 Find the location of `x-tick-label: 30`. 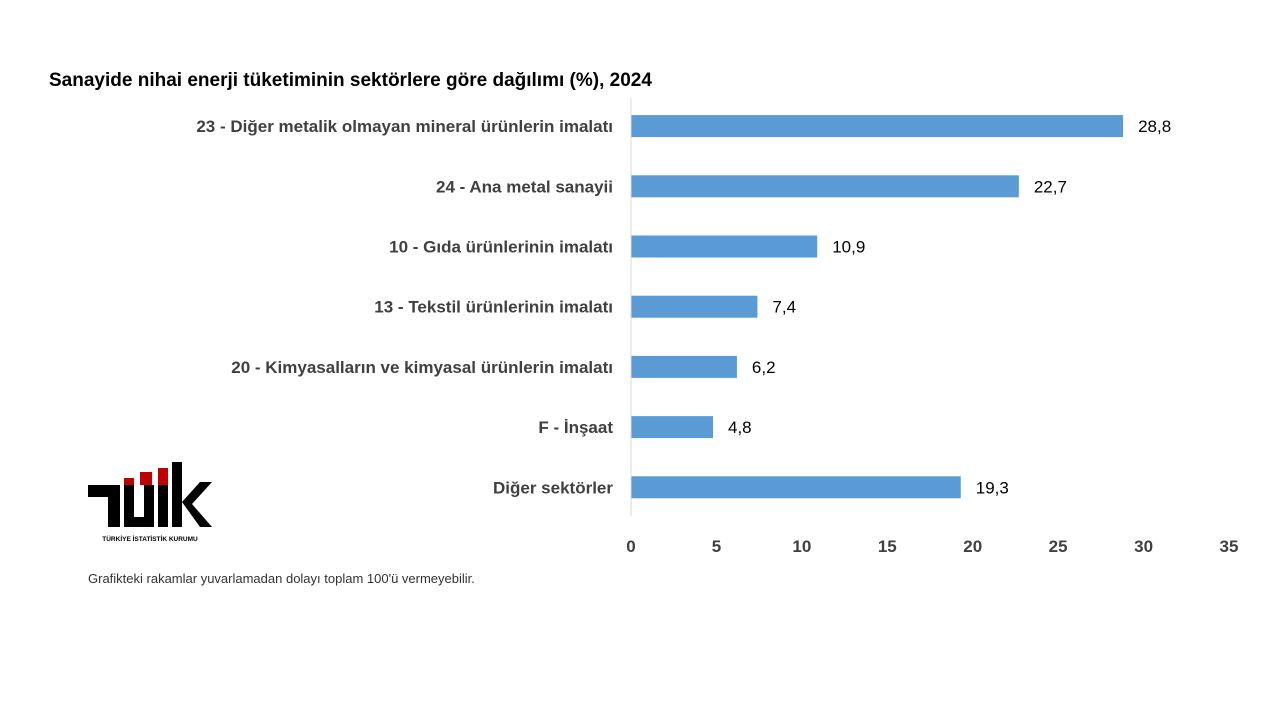

x-tick-label: 30 is located at coordinates (1143, 546).